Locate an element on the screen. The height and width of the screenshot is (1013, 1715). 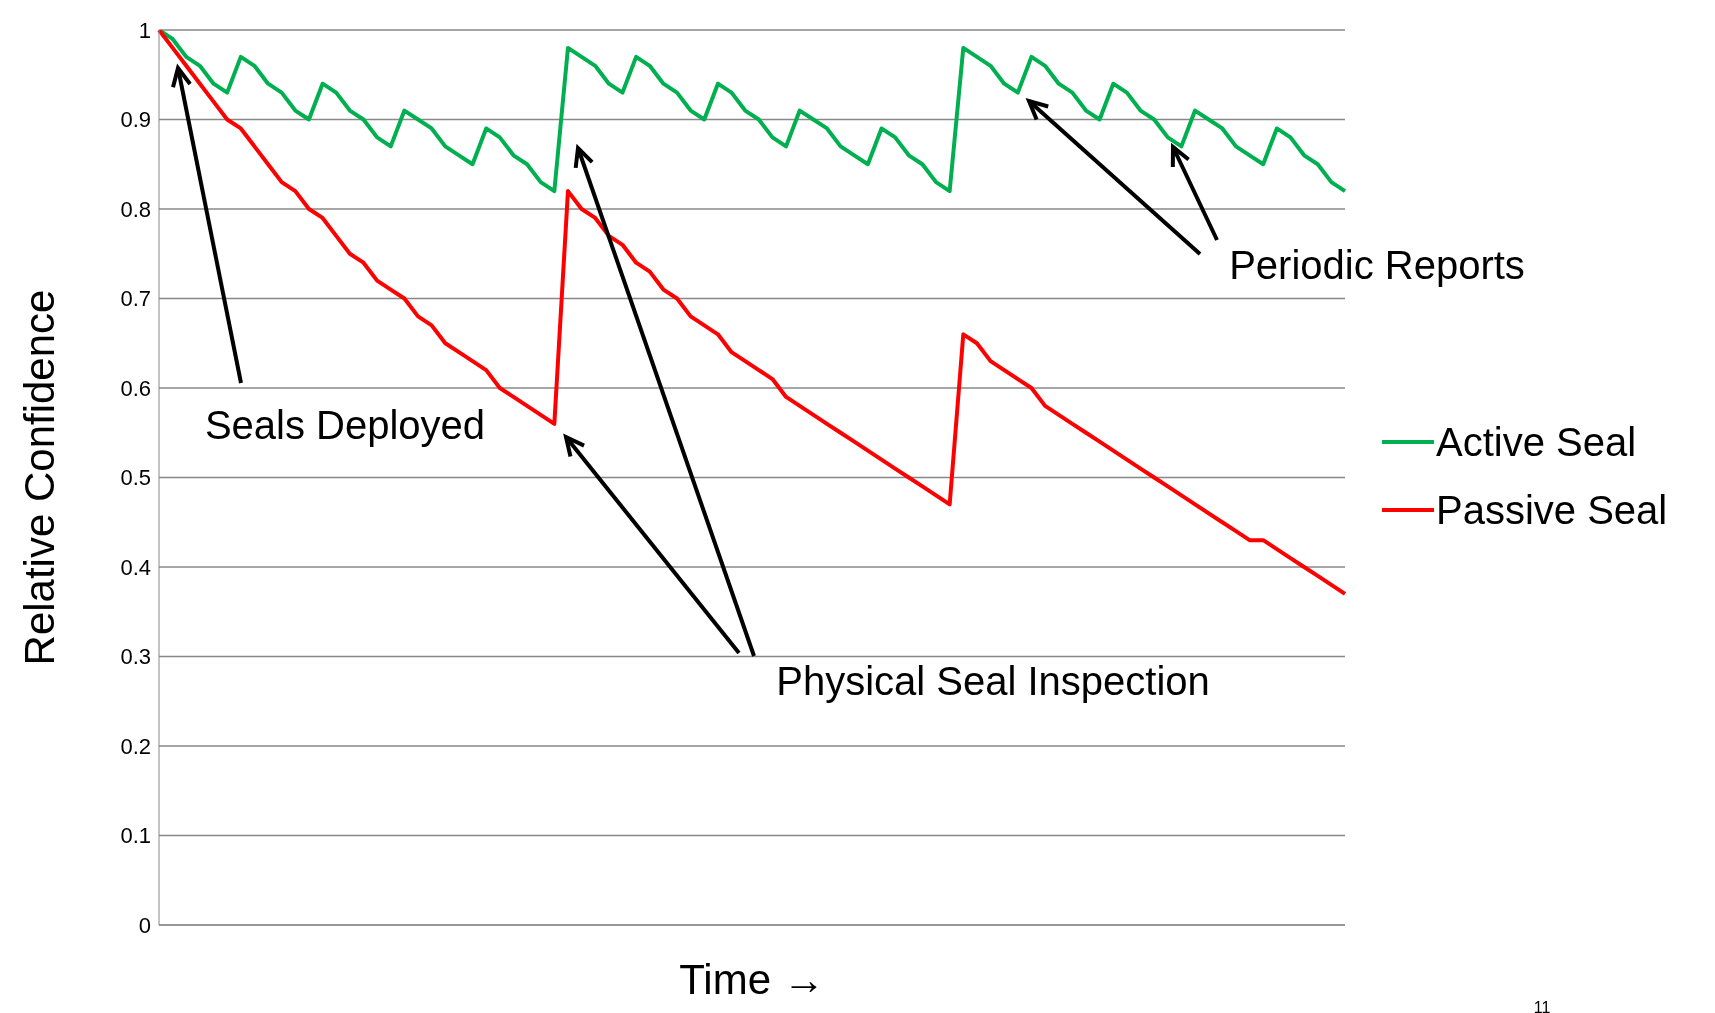
annotation: Physical Seal Inspection is located at coordinates (993, 681).